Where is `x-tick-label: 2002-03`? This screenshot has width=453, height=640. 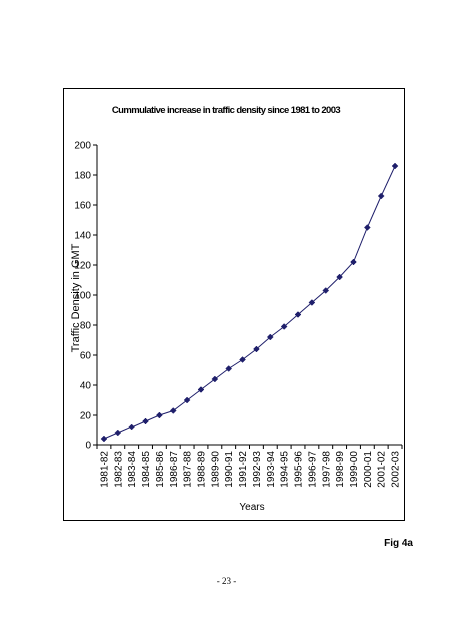
x-tick-label: 2002-03 is located at coordinates (396, 469).